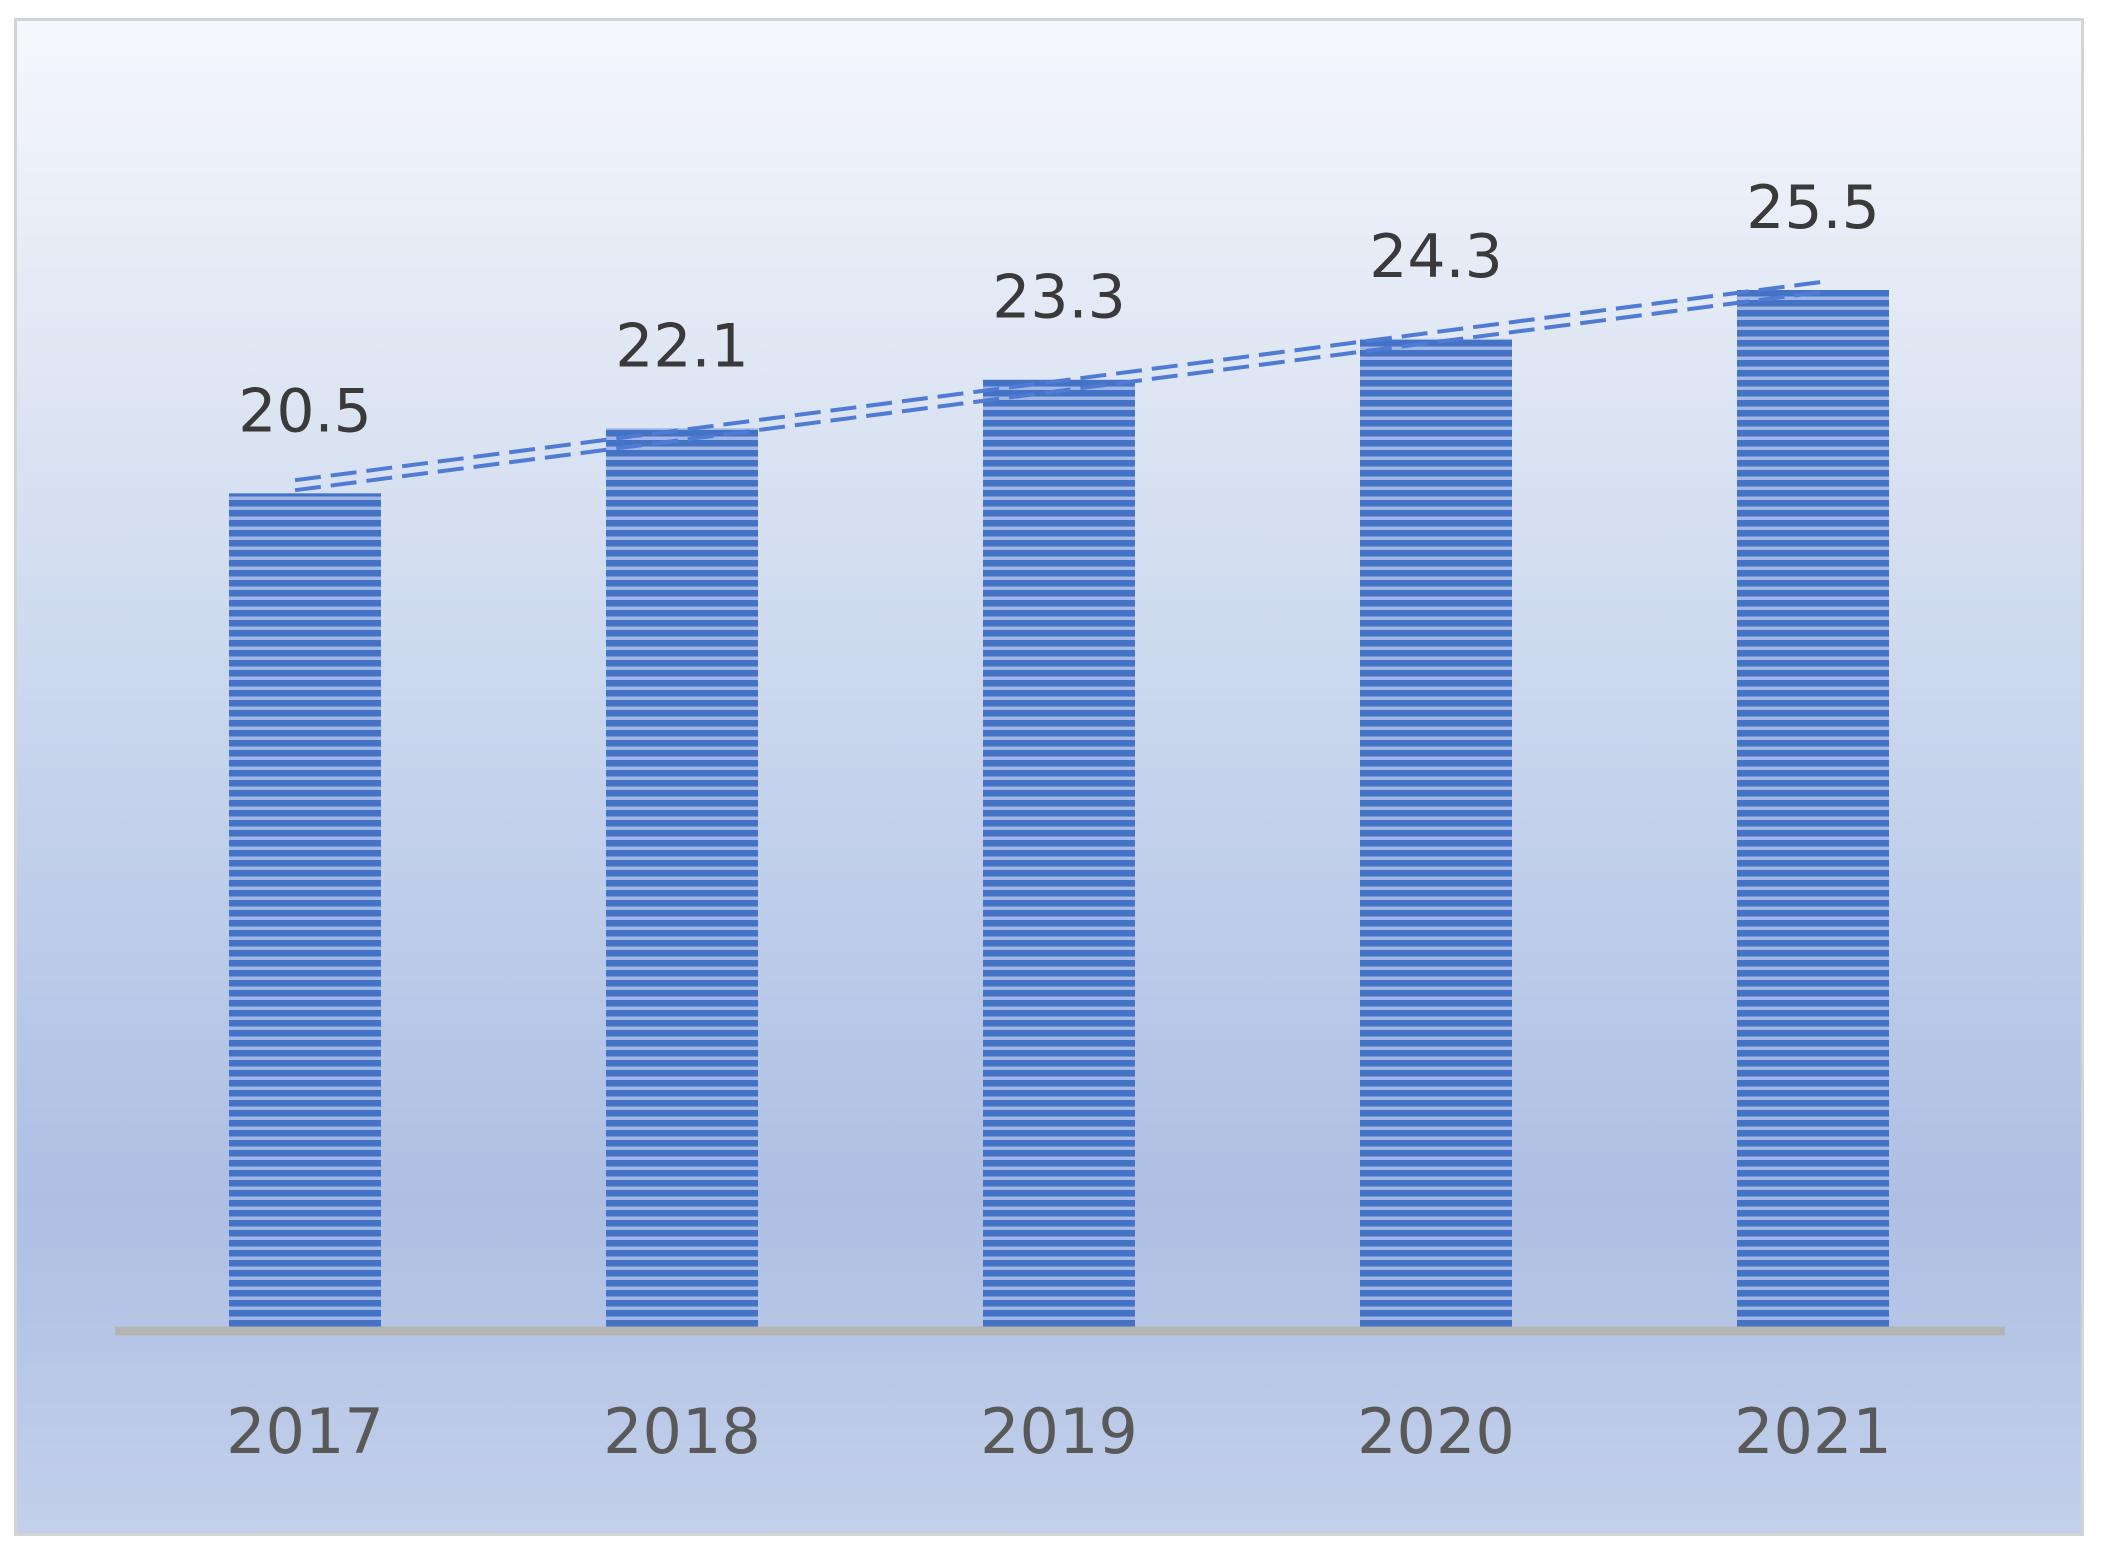 The height and width of the screenshot is (1560, 2103). What do you see at coordinates (682, 346) in the screenshot?
I see `data-label-2018: 22.1` at bounding box center [682, 346].